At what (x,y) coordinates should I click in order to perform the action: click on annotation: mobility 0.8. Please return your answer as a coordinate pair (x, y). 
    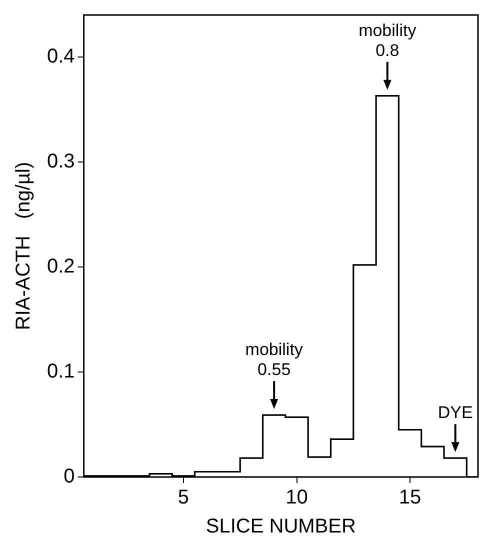
    Looking at the image, I should click on (387, 40).